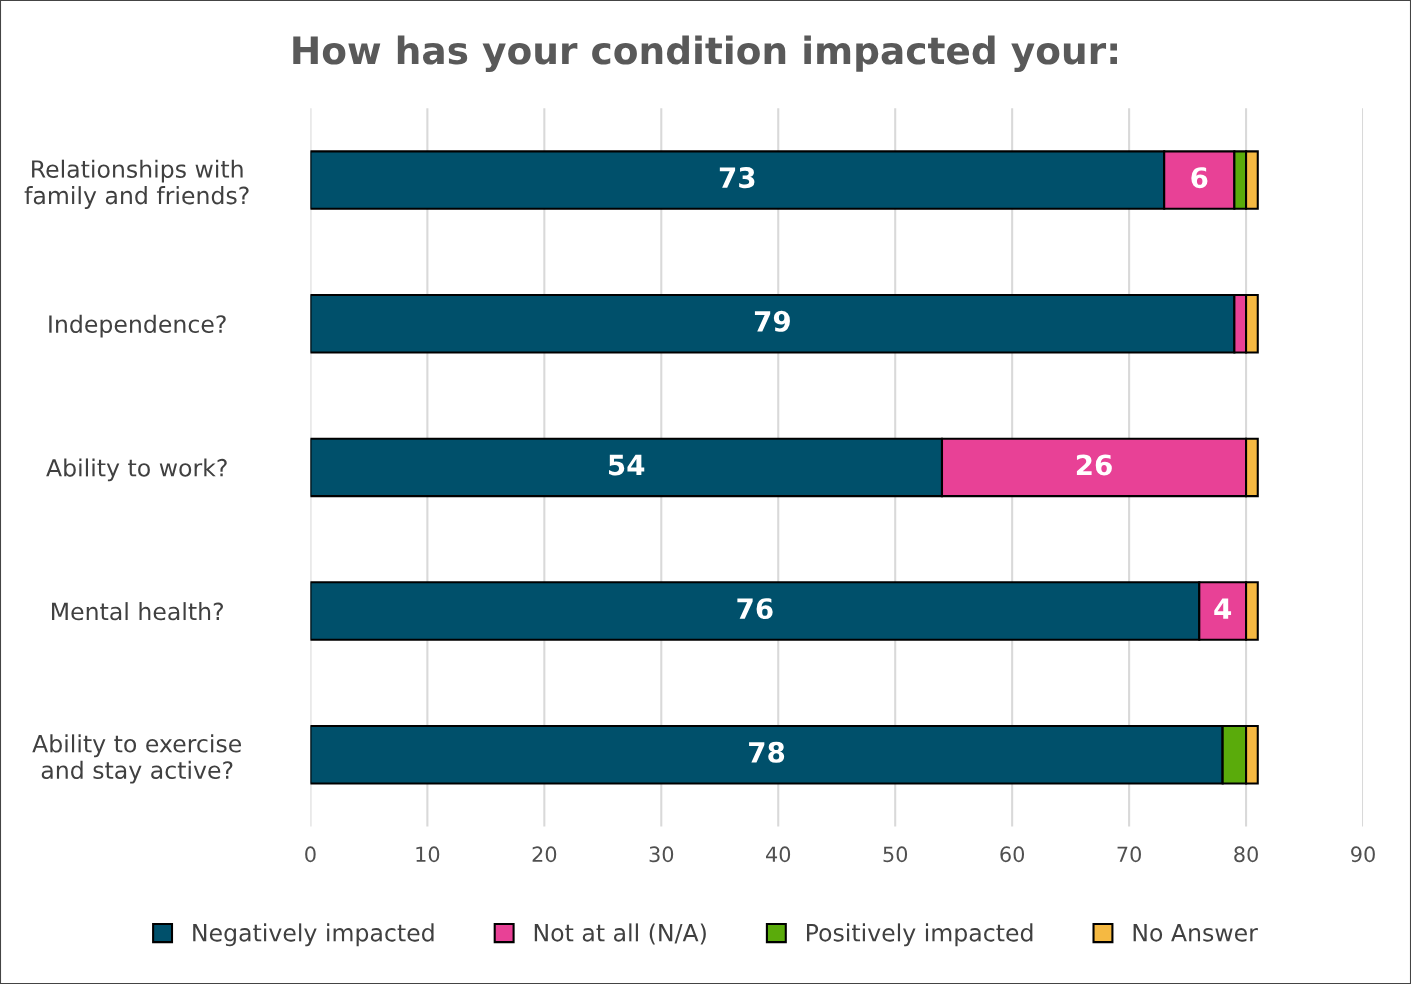 Image resolution: width=1411 pixels, height=984 pixels. Describe the element at coordinates (310, 854) in the screenshot. I see `x-tick-label: 0` at that location.